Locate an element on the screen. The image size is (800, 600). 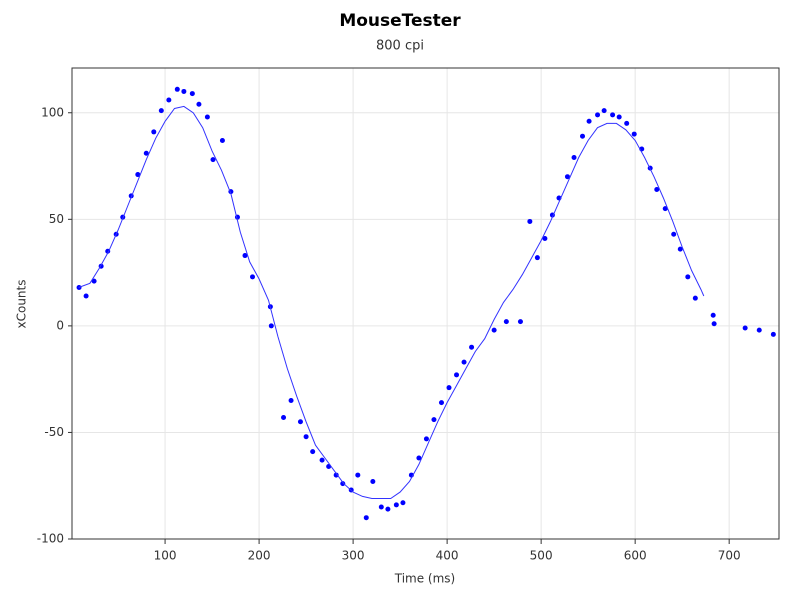
x-tick-label: 600 is located at coordinates (635, 556).